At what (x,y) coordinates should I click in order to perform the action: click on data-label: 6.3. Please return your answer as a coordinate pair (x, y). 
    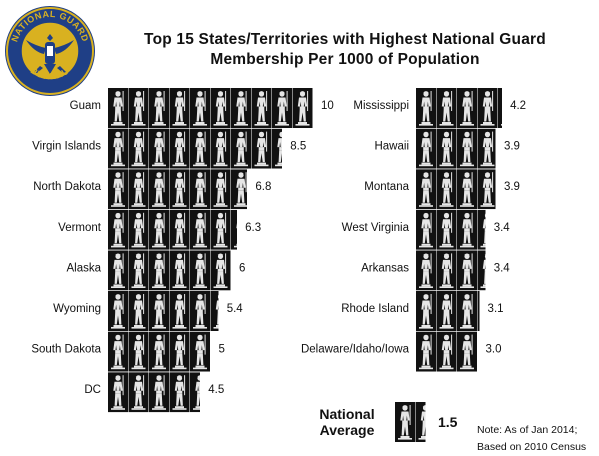
    Looking at the image, I should click on (253, 228).